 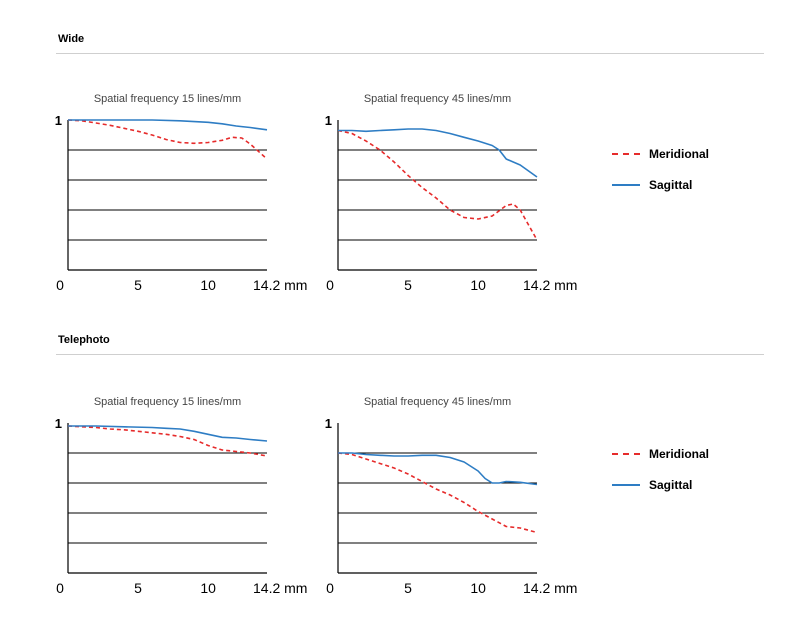 I want to click on chart-telephoto-15-series-meridional, so click(x=167, y=441).